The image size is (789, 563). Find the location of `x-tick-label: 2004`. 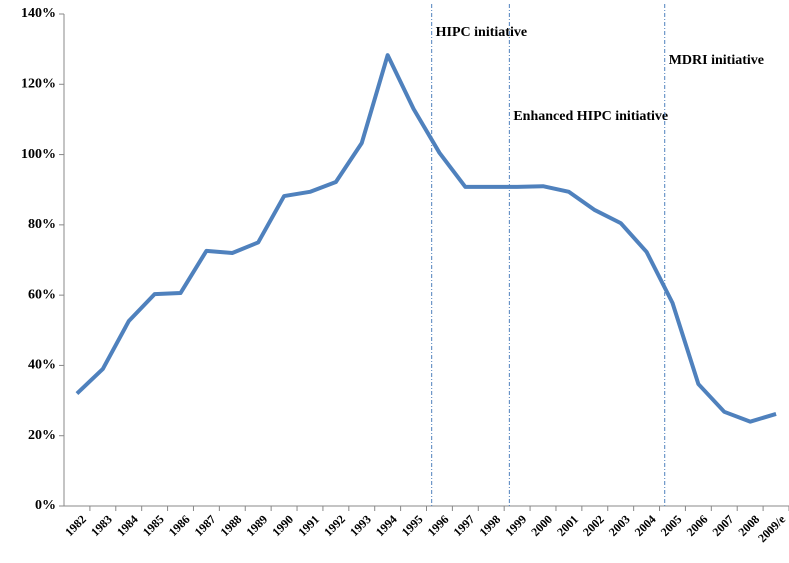

x-tick-label: 2004 is located at coordinates (645, 525).